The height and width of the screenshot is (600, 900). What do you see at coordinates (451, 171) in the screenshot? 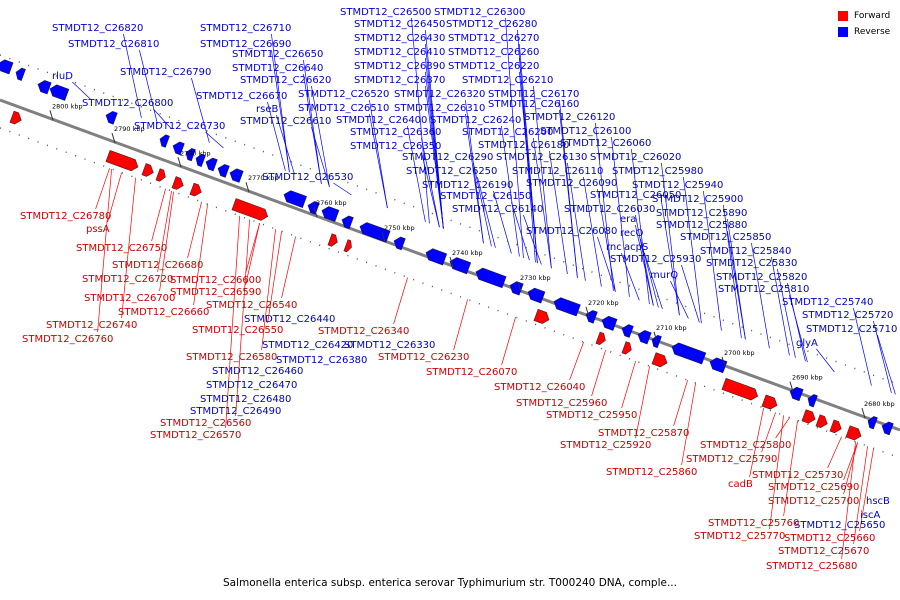
I see `reverse-gene-label: STMDT12_C26250` at bounding box center [451, 171].